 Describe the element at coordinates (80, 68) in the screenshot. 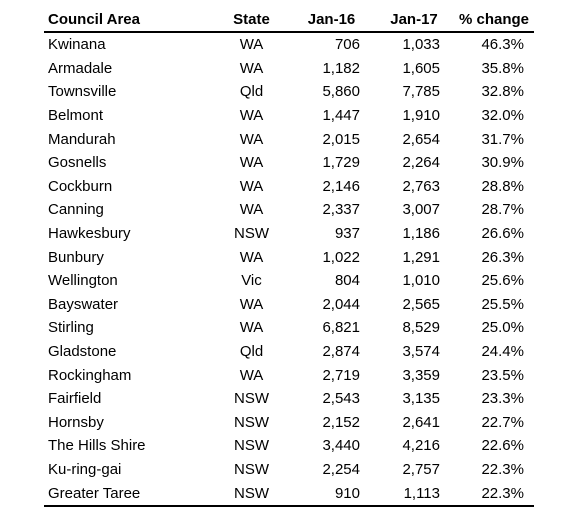

I see `cell-council-area: Armadale` at that location.